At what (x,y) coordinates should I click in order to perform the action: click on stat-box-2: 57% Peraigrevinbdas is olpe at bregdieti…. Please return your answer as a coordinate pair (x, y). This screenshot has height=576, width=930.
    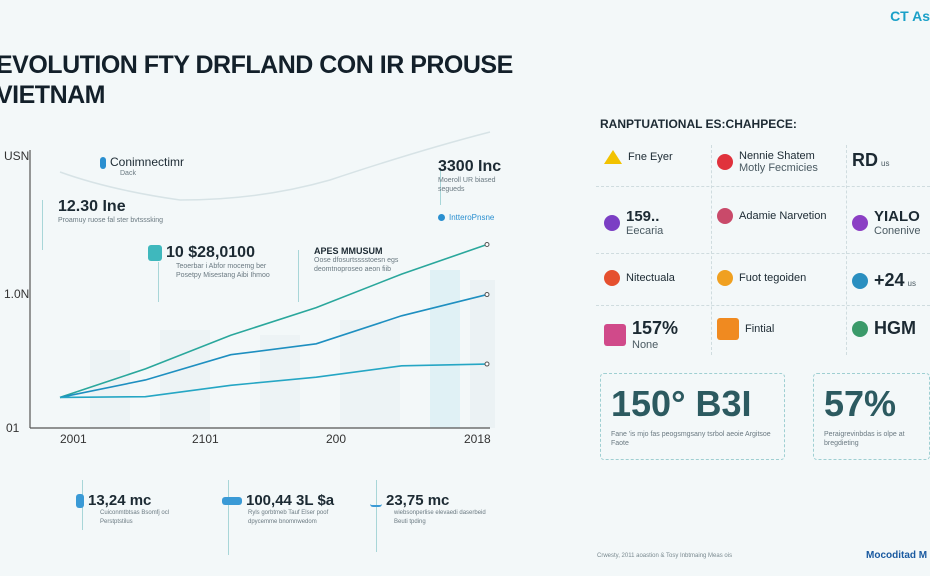
    Looking at the image, I should click on (871, 416).